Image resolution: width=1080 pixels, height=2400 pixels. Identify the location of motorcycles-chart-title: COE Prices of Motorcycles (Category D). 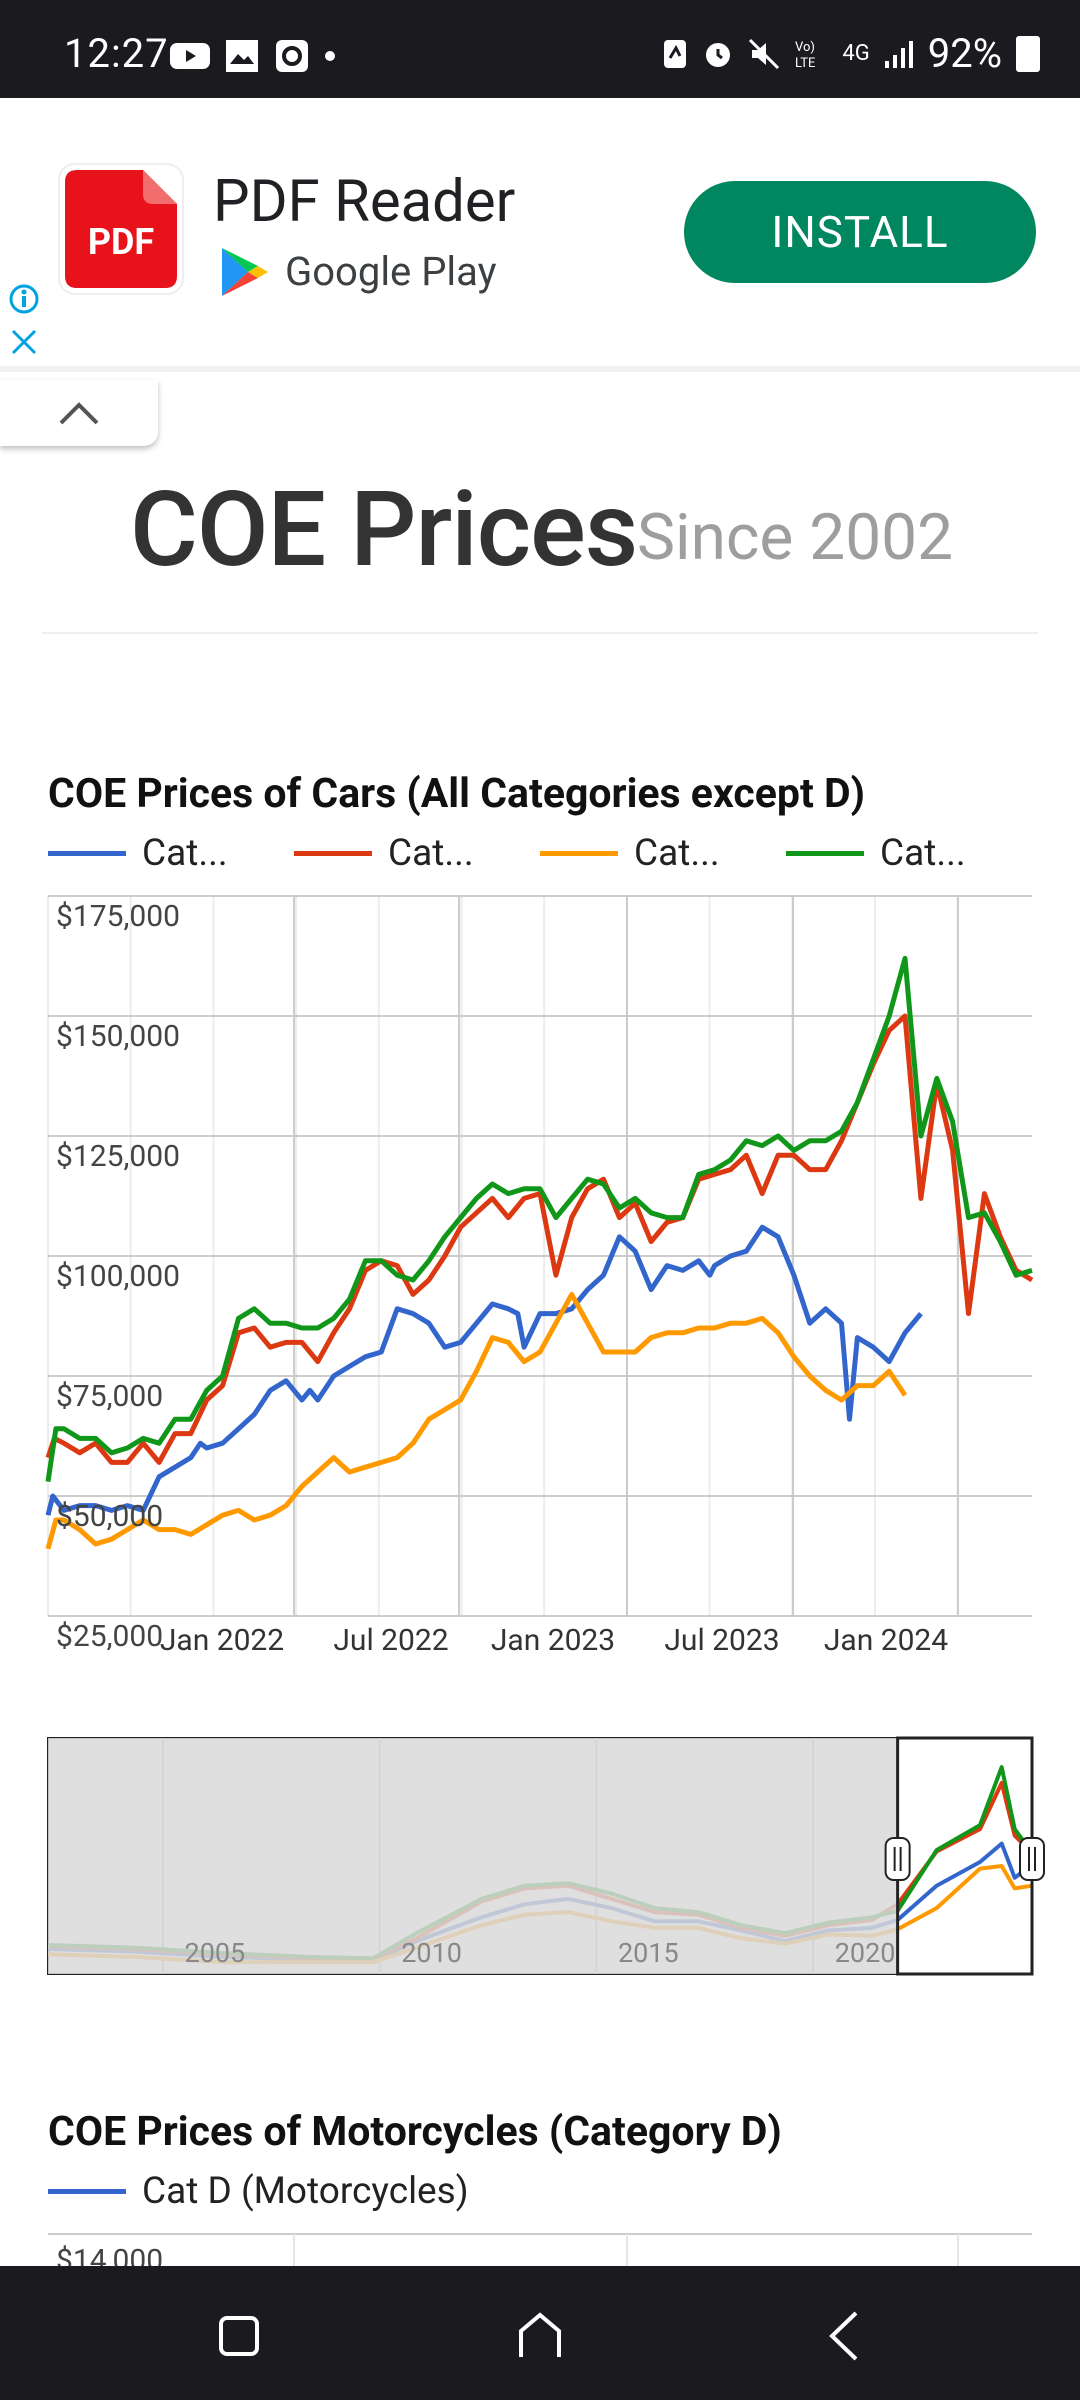
(415, 2132).